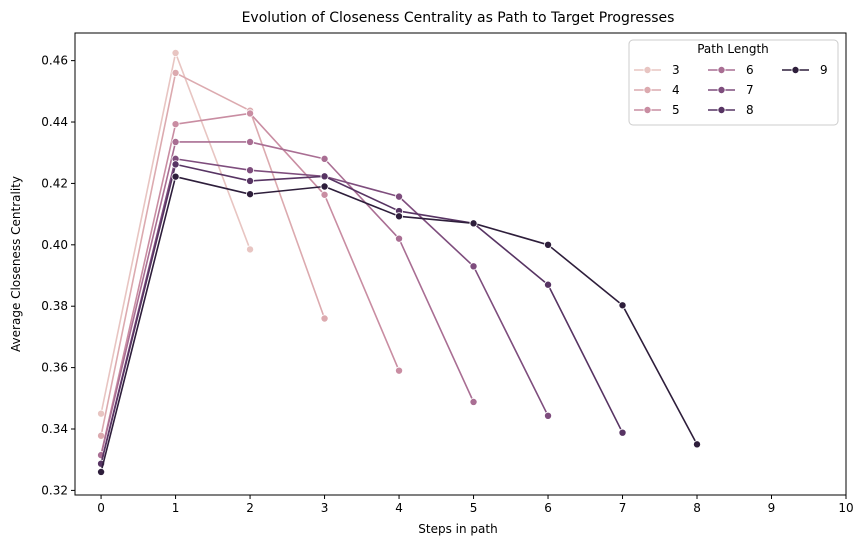 Image resolution: width=864 pixels, height=545 pixels. What do you see at coordinates (474, 508) in the screenshot?
I see `x-tick-label: 5` at bounding box center [474, 508].